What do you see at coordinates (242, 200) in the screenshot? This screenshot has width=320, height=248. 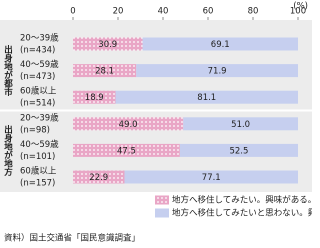 I see `legend-label: 地方へ移住してみたい。興味がある。` at bounding box center [242, 200].